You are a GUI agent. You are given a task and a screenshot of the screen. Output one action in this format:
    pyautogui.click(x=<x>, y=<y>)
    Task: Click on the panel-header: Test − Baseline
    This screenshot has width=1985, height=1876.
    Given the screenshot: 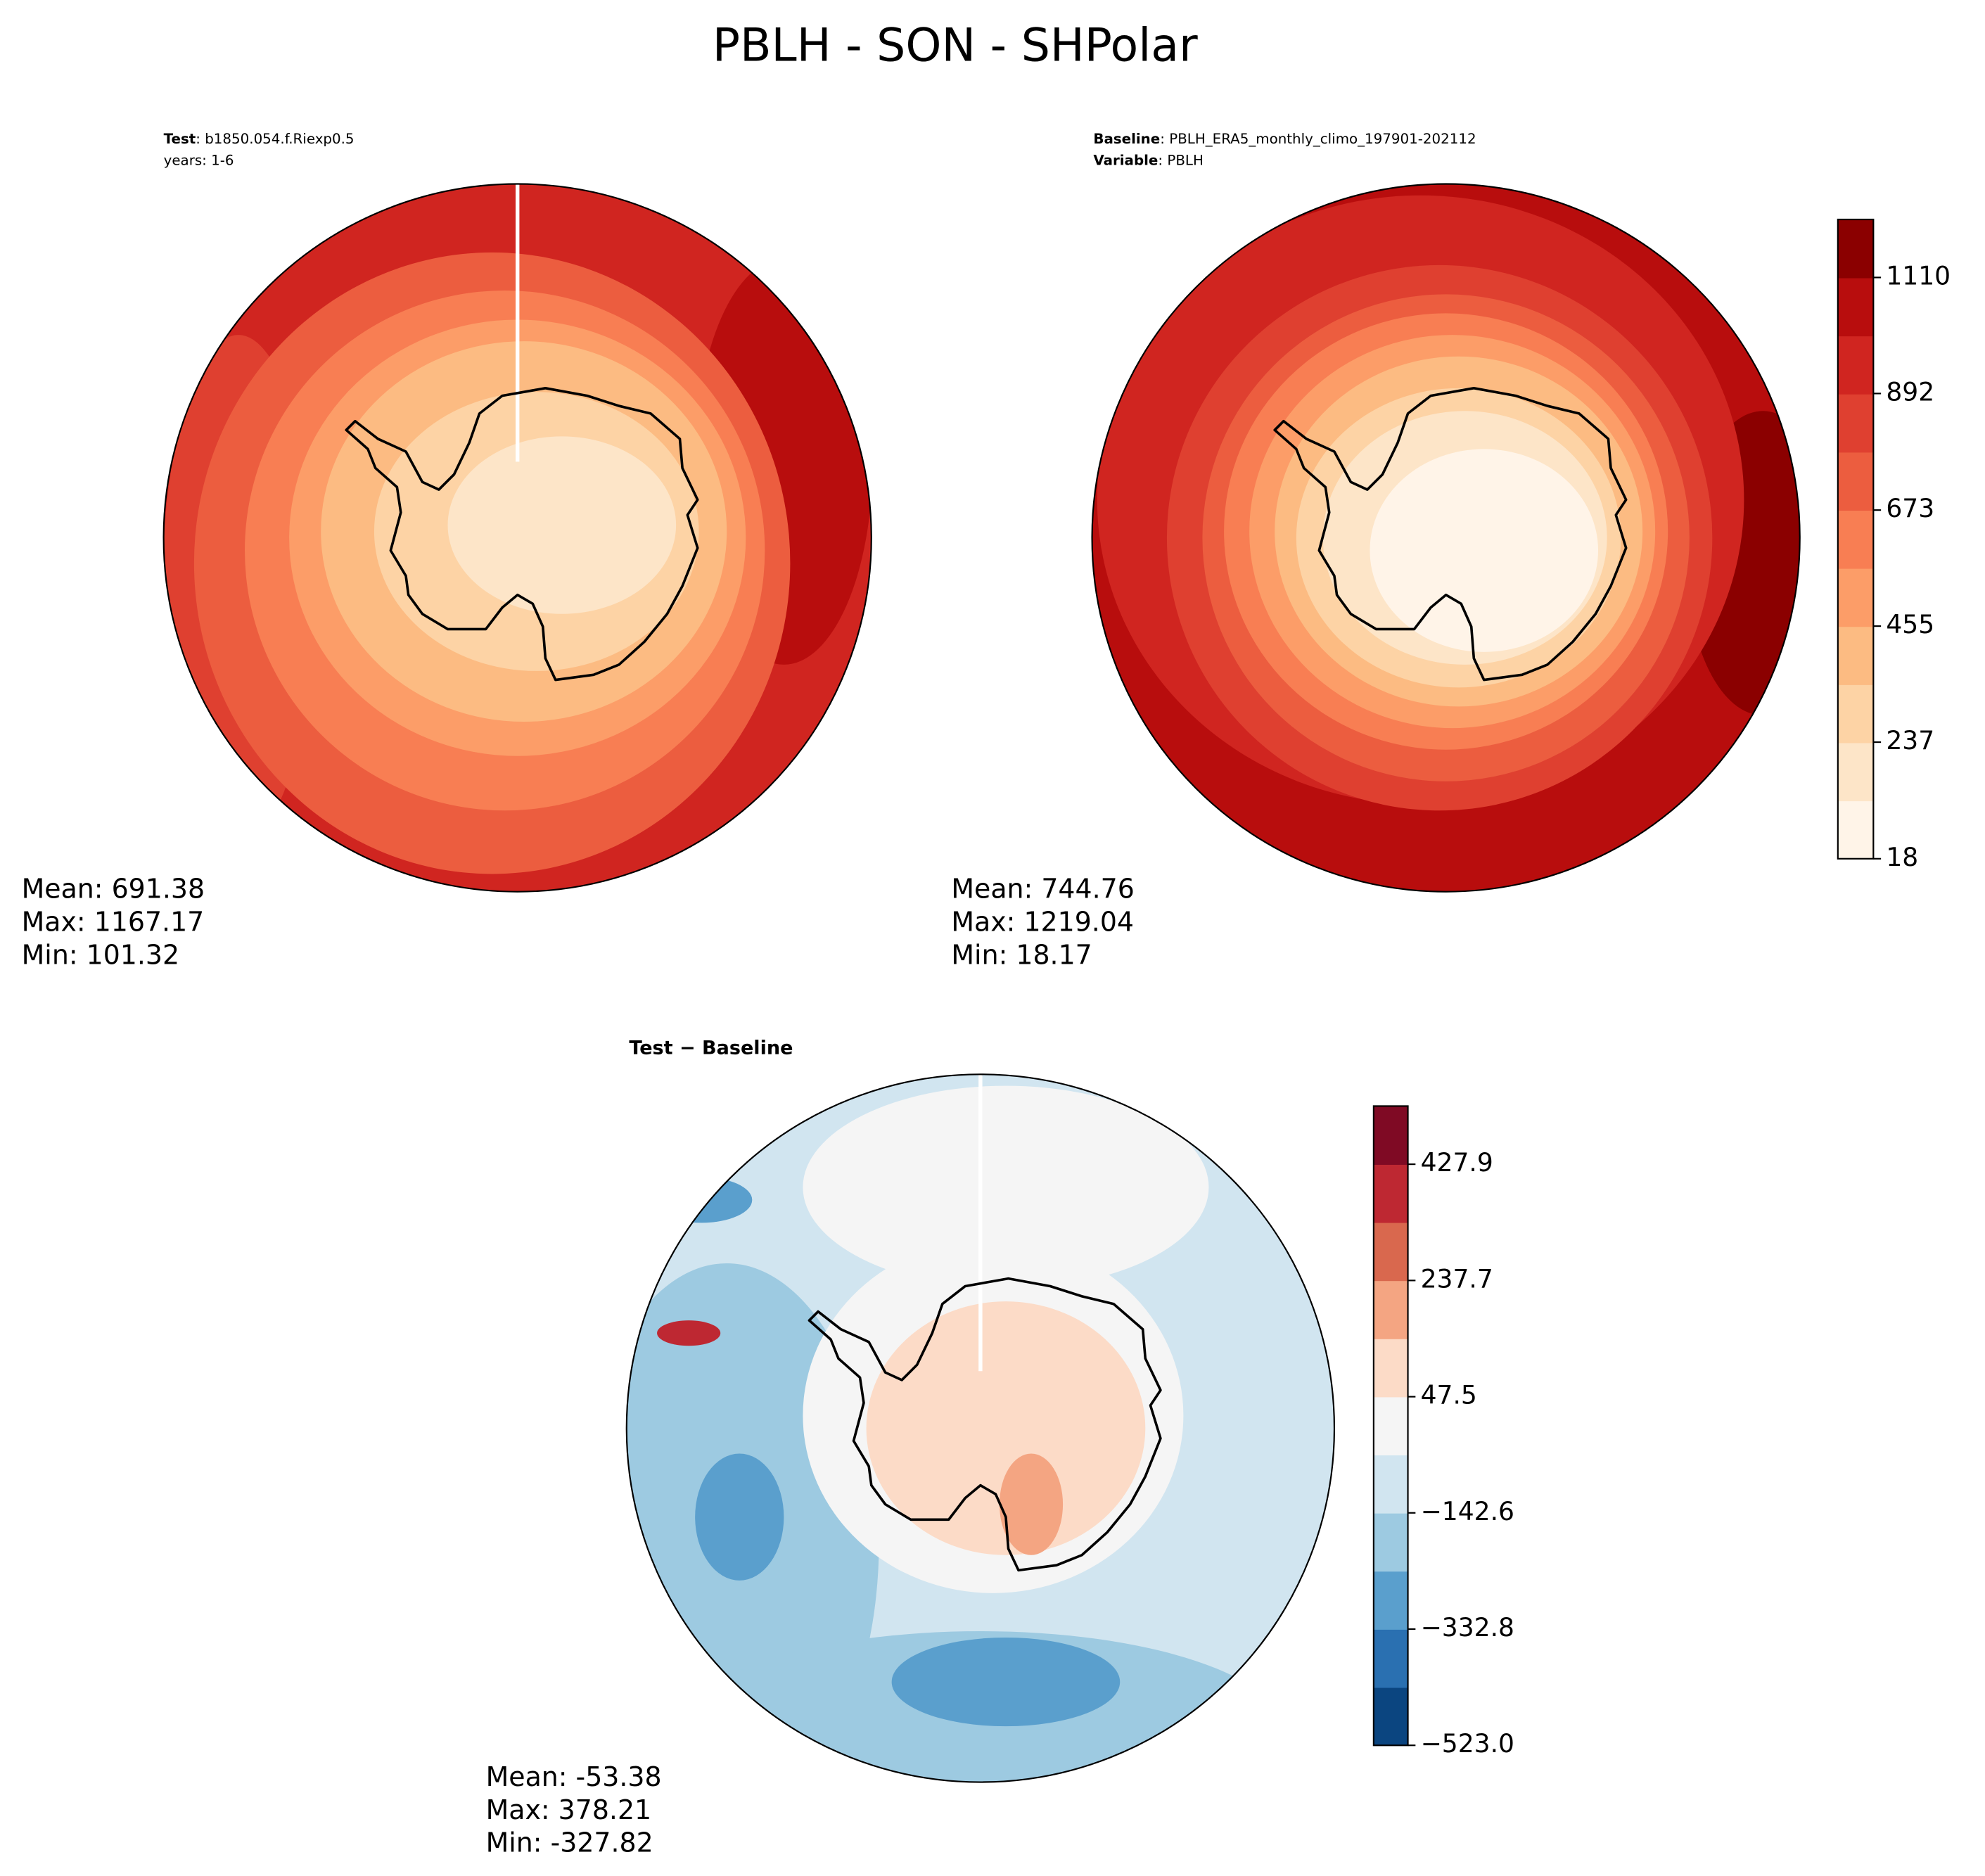 What is the action you would take?
    pyautogui.click(x=711, y=1048)
    